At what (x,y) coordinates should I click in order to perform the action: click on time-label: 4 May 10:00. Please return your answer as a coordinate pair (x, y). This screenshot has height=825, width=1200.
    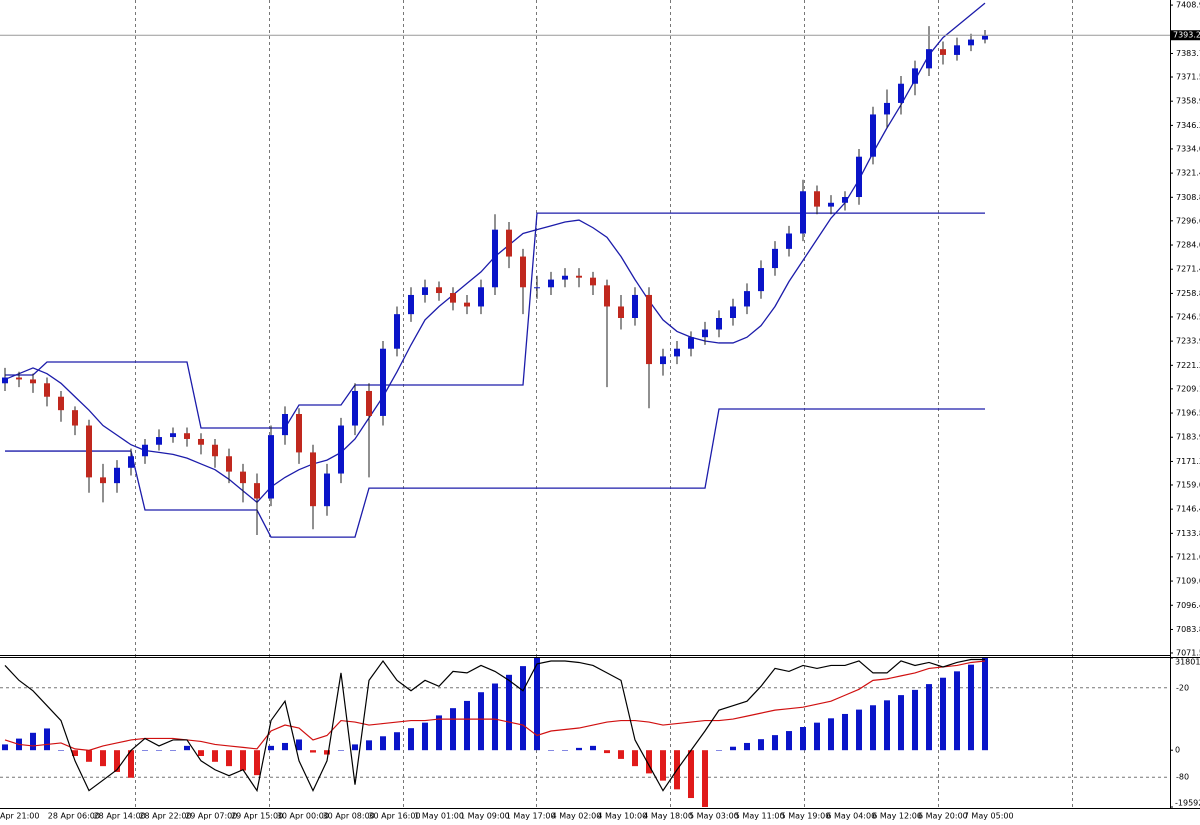
    Looking at the image, I should click on (622, 816).